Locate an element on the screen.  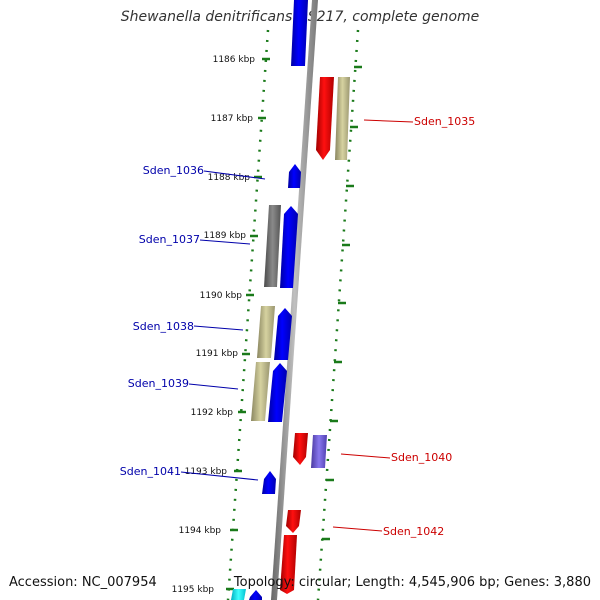
kbp-label: 1191 kbp is located at coordinates (217, 354).